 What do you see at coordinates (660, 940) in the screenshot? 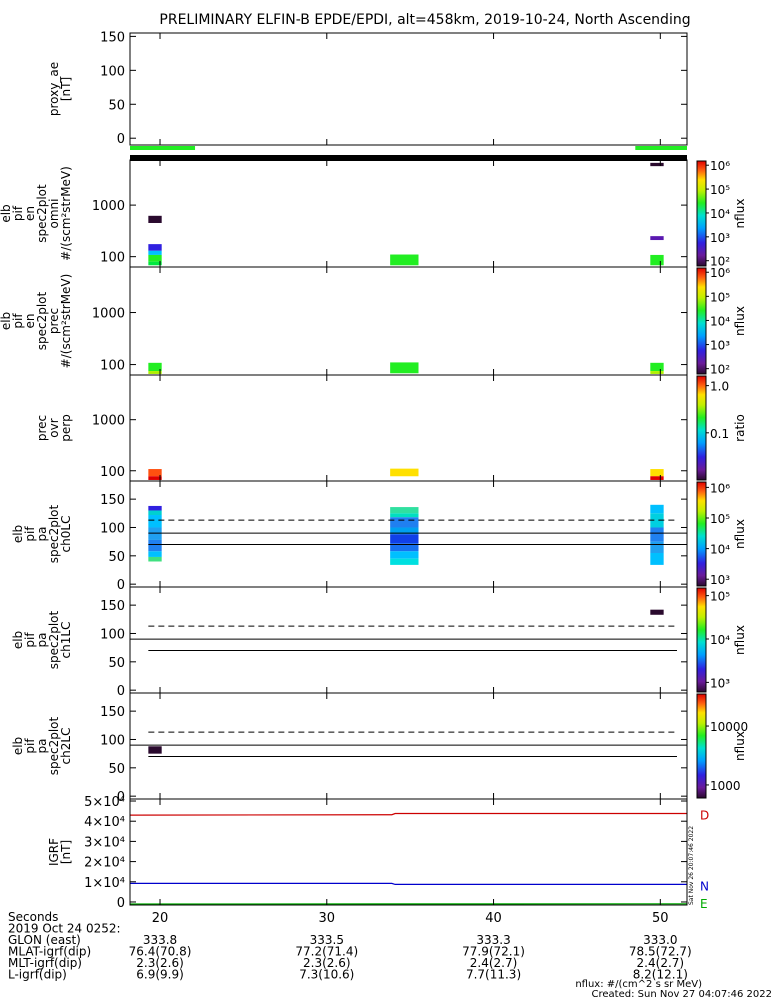
I see `footer-row-value: 333.0` at bounding box center [660, 940].